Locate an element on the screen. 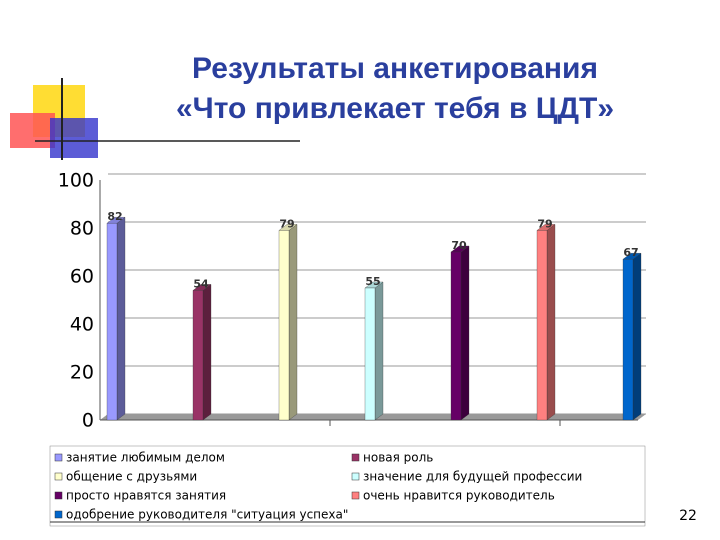 The width and height of the screenshot is (720, 540). value-label: 70 is located at coordinates (459, 245).